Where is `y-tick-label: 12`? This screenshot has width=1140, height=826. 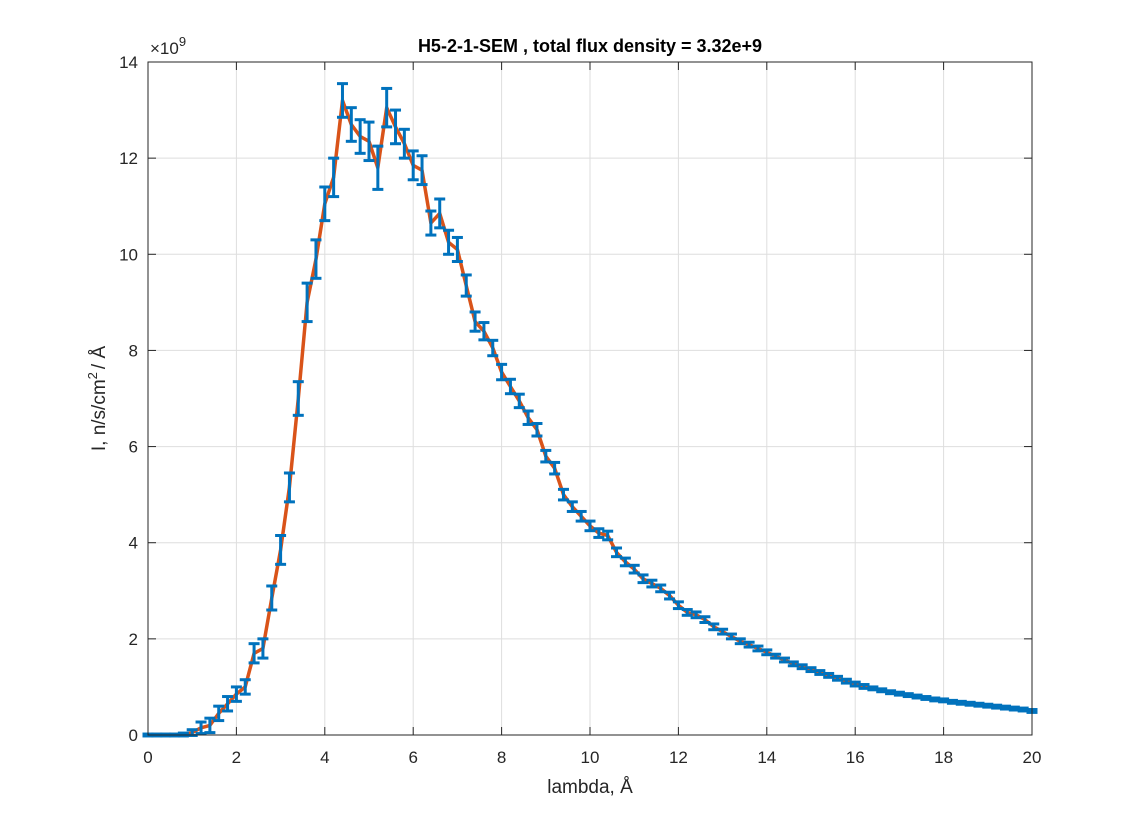 y-tick-label: 12 is located at coordinates (128, 158).